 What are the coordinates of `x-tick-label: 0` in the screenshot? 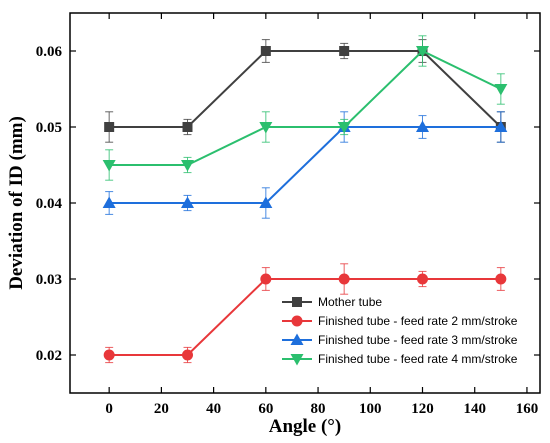 It's located at (109, 409).